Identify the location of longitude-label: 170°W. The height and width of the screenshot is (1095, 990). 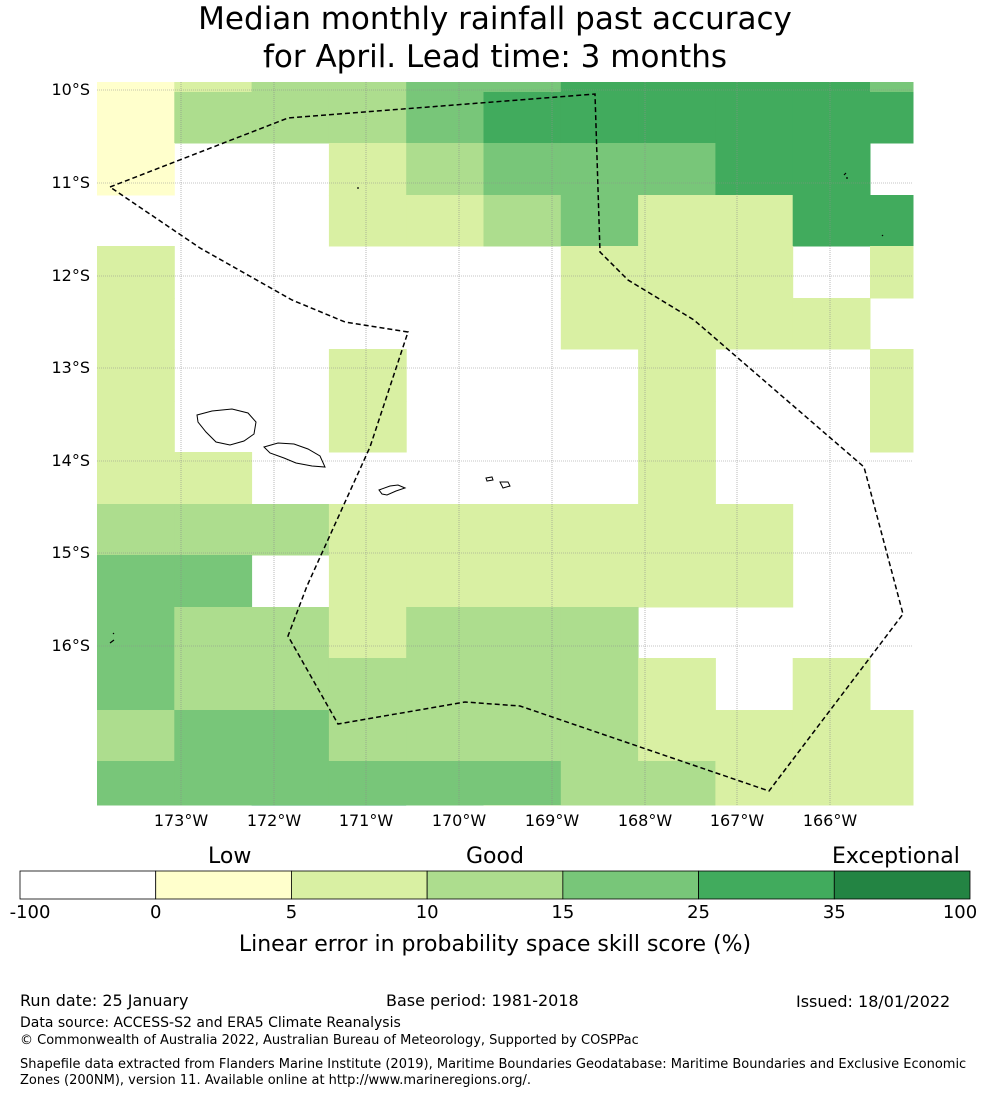
(459, 820).